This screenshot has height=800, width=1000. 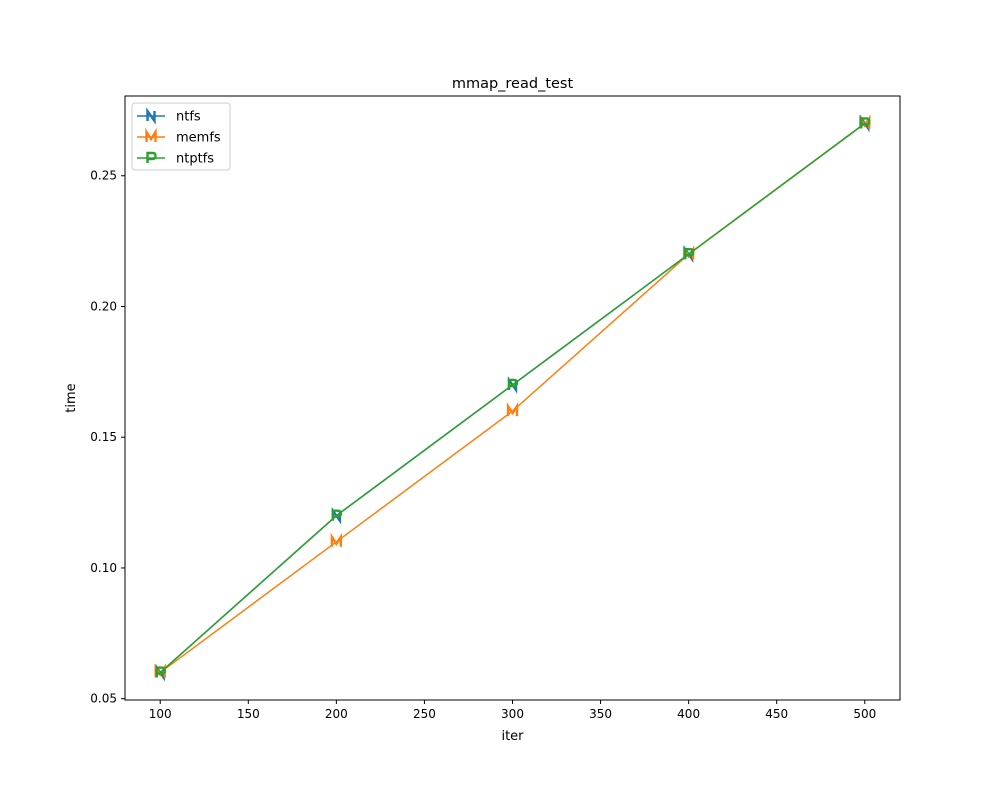 I want to click on x-tick-label: 100, so click(x=160, y=714).